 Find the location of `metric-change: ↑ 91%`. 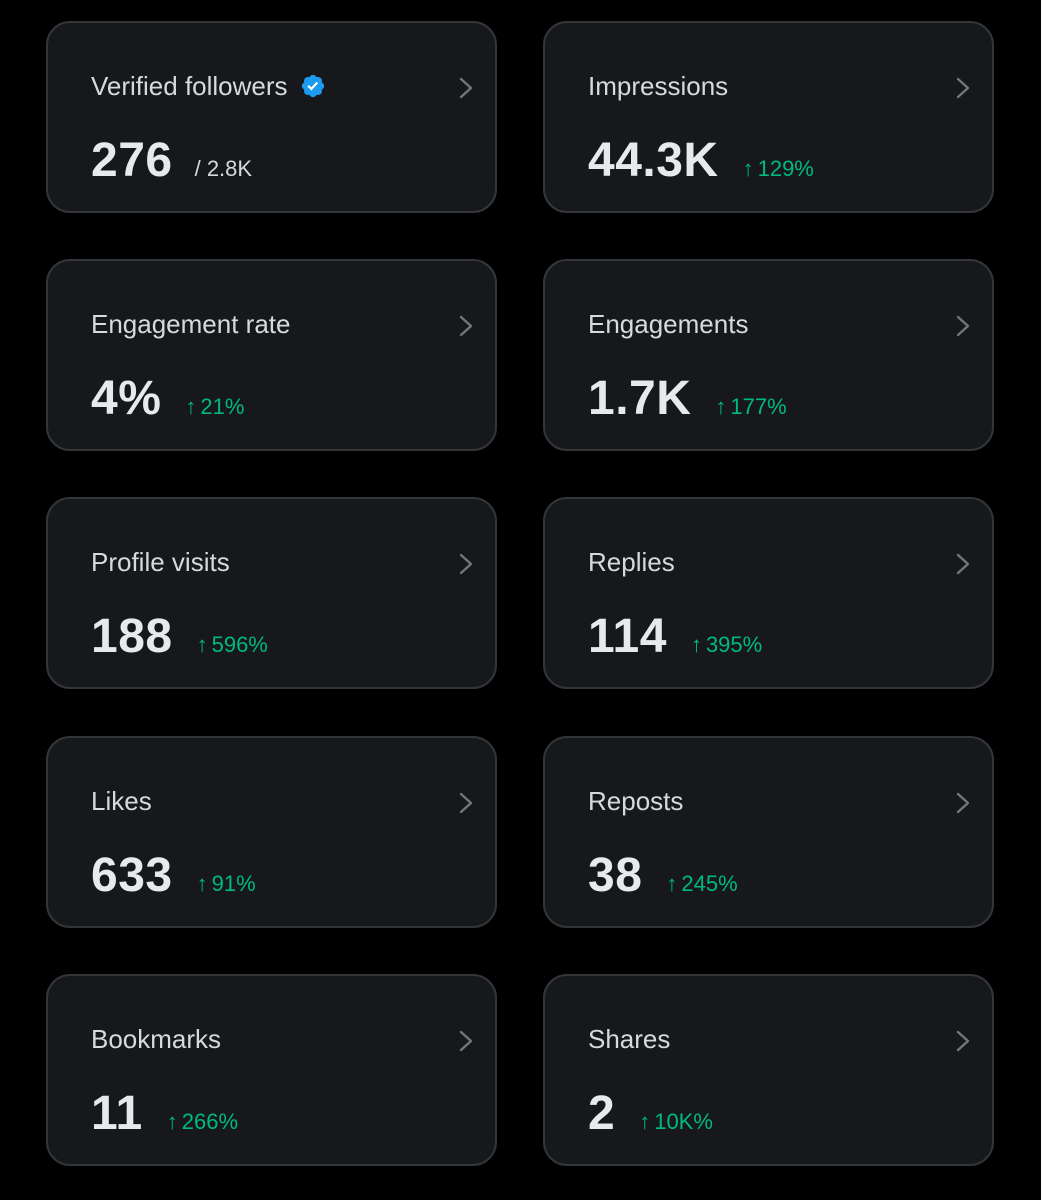

metric-change: ↑ 91% is located at coordinates (226, 884).